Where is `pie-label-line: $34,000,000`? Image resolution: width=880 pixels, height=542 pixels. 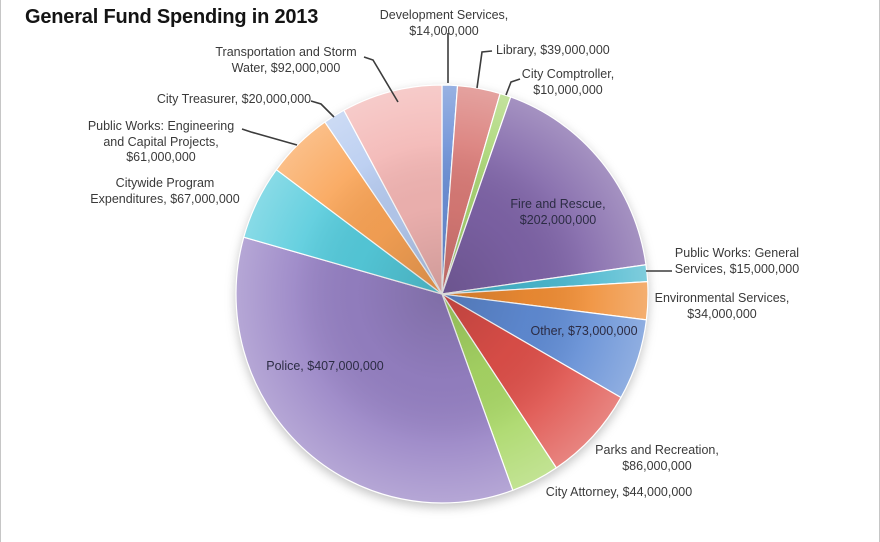
pie-label-line: $34,000,000 is located at coordinates (722, 313).